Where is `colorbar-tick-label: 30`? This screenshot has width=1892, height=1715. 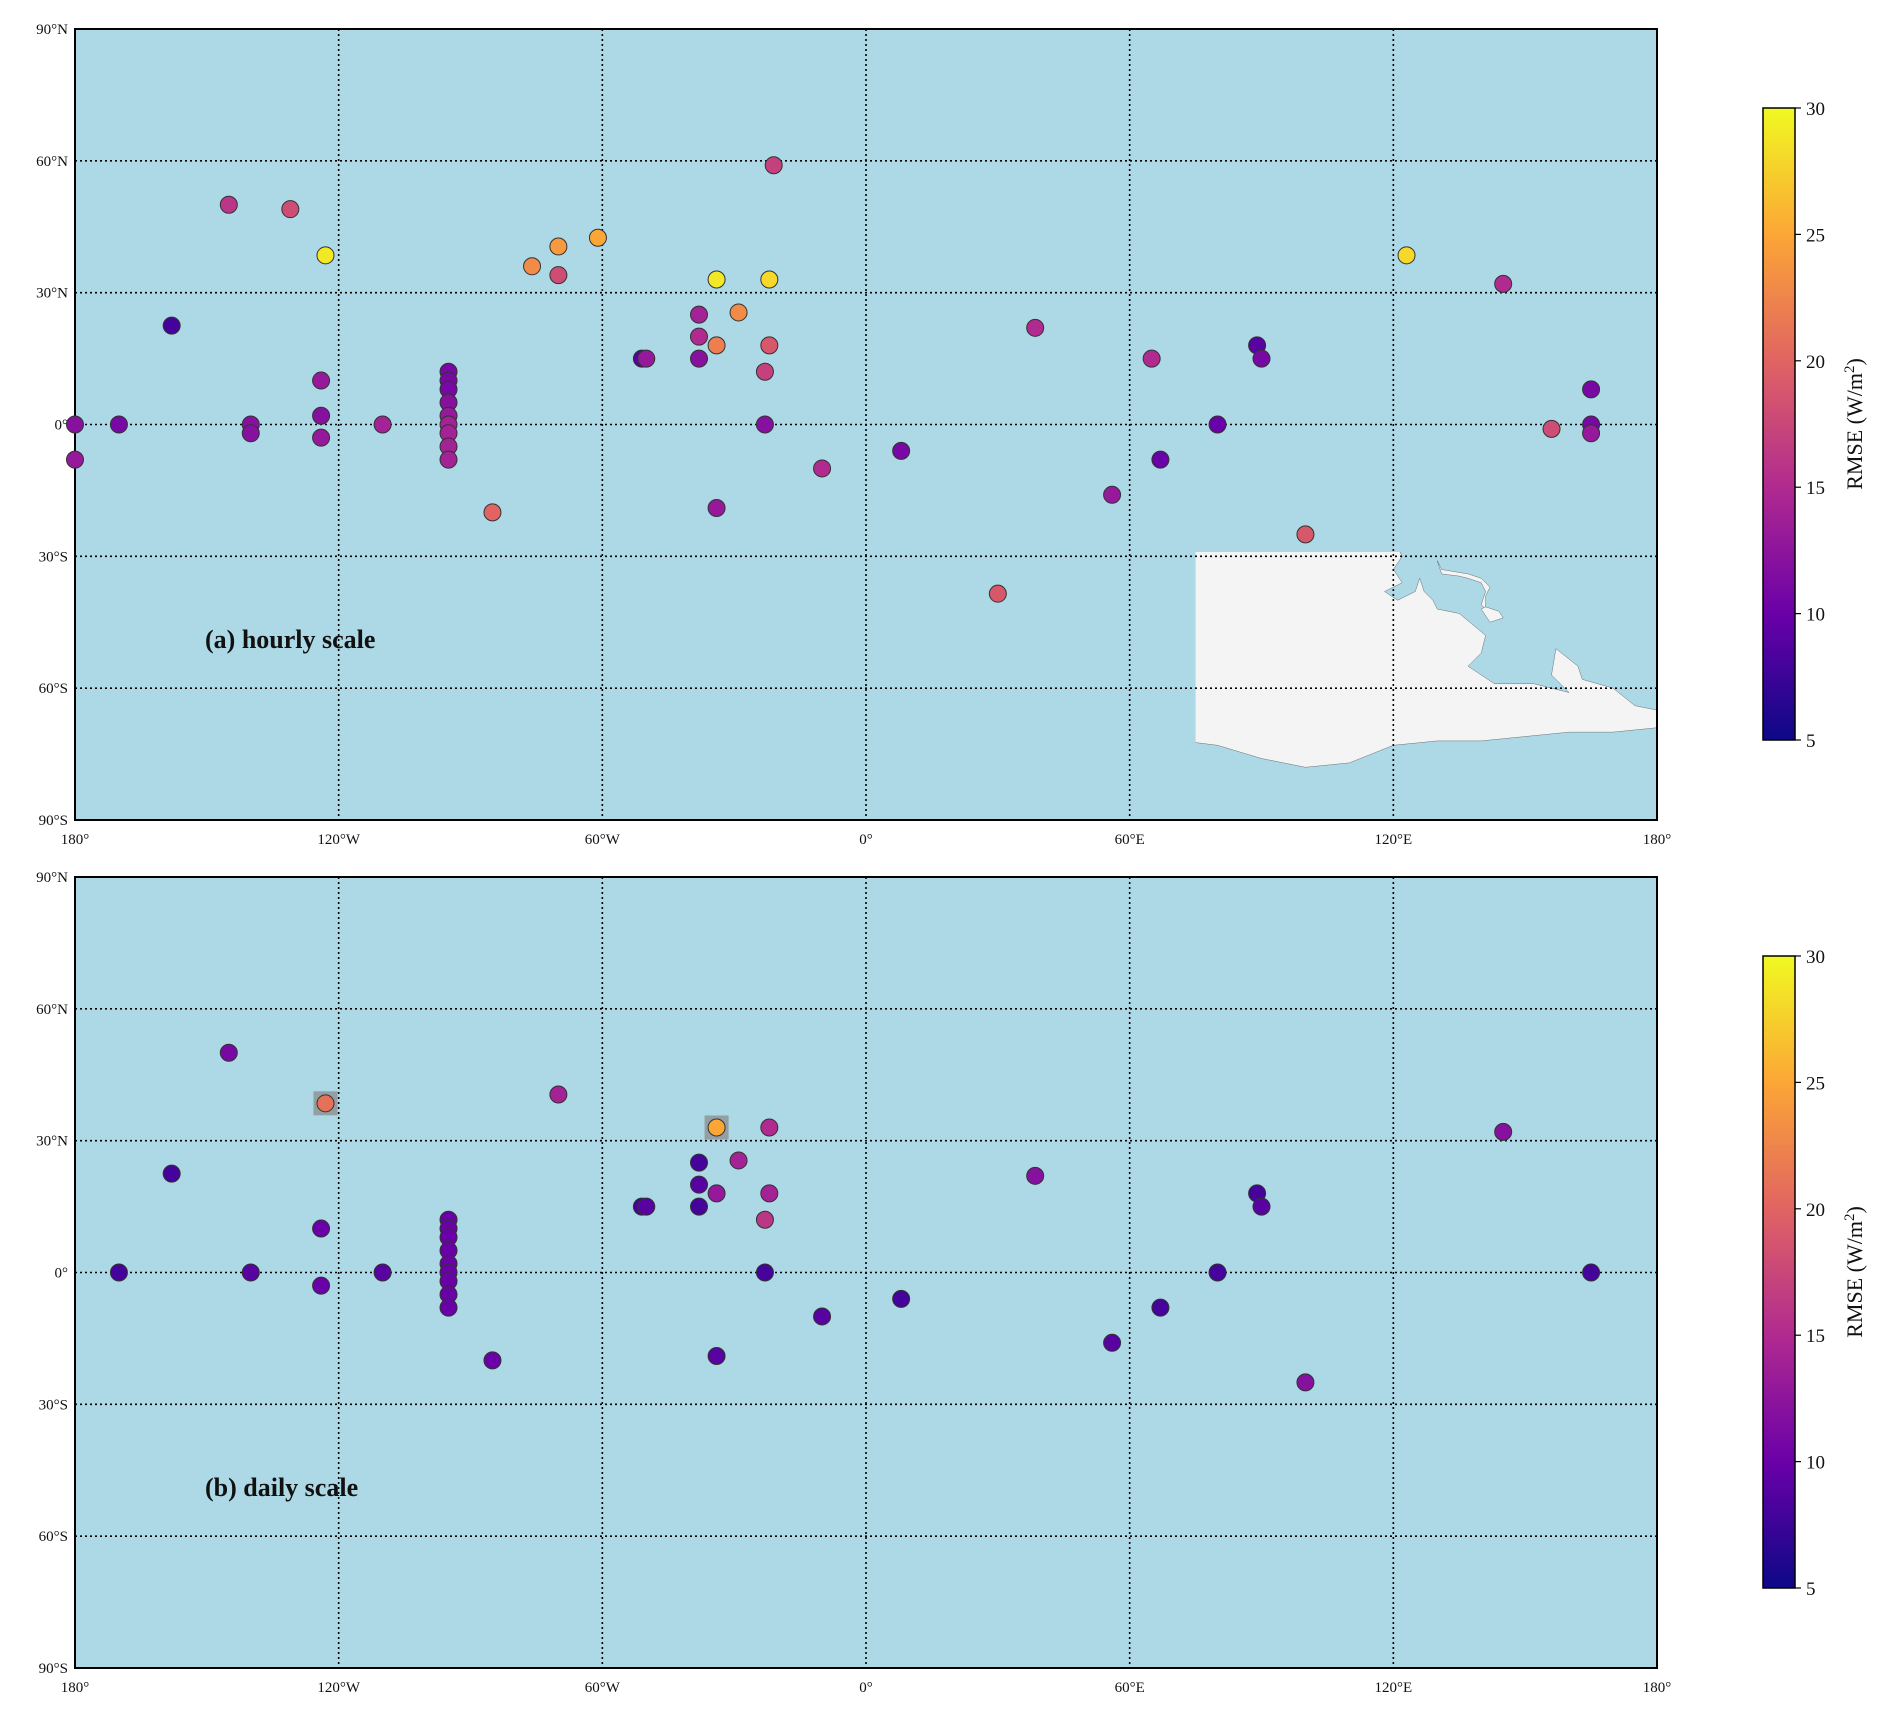 colorbar-tick-label: 30 is located at coordinates (1815, 957).